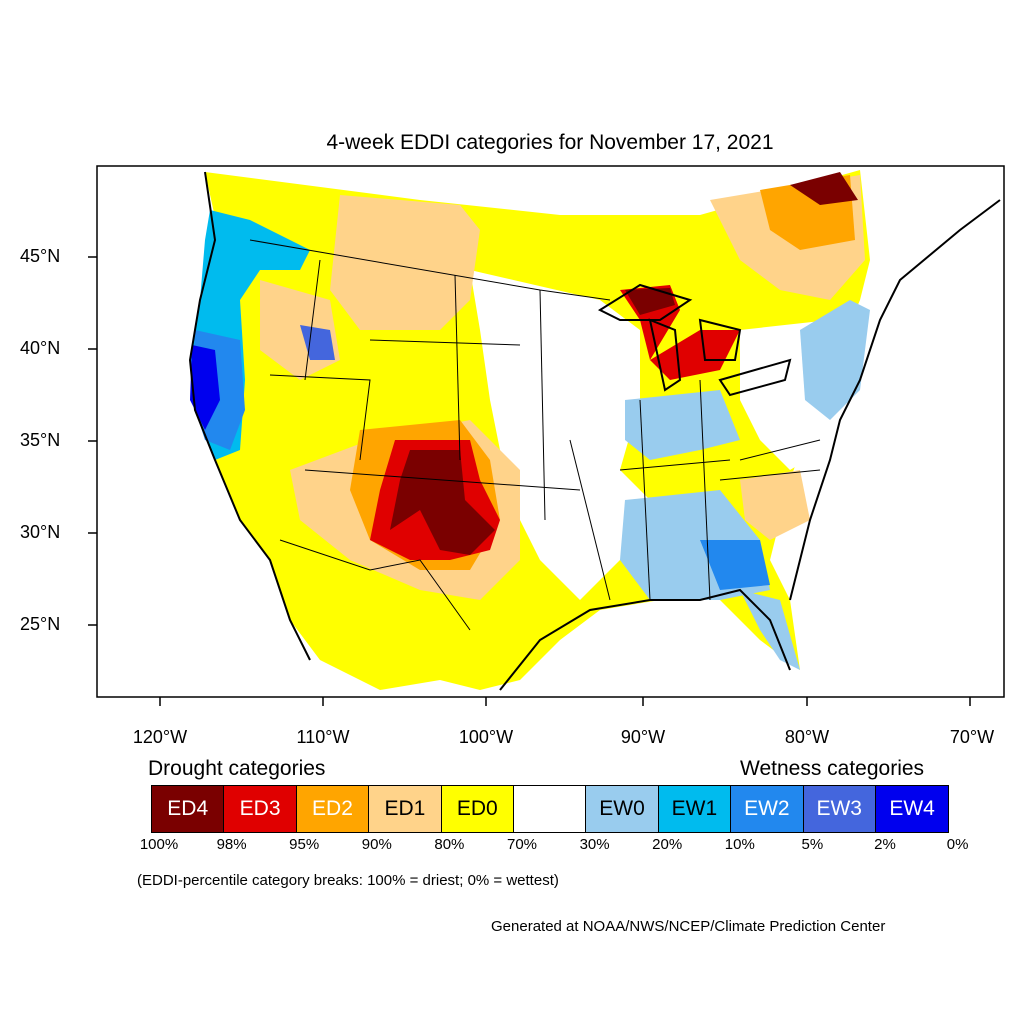 The width and height of the screenshot is (1024, 1024). Describe the element at coordinates (594, 844) in the screenshot. I see `percentile-break-label: 30%` at that location.